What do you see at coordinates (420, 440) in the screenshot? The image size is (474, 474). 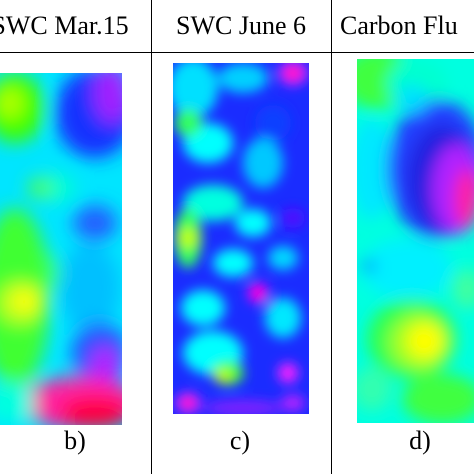 I see `panel-d-caption: d)` at bounding box center [420, 440].